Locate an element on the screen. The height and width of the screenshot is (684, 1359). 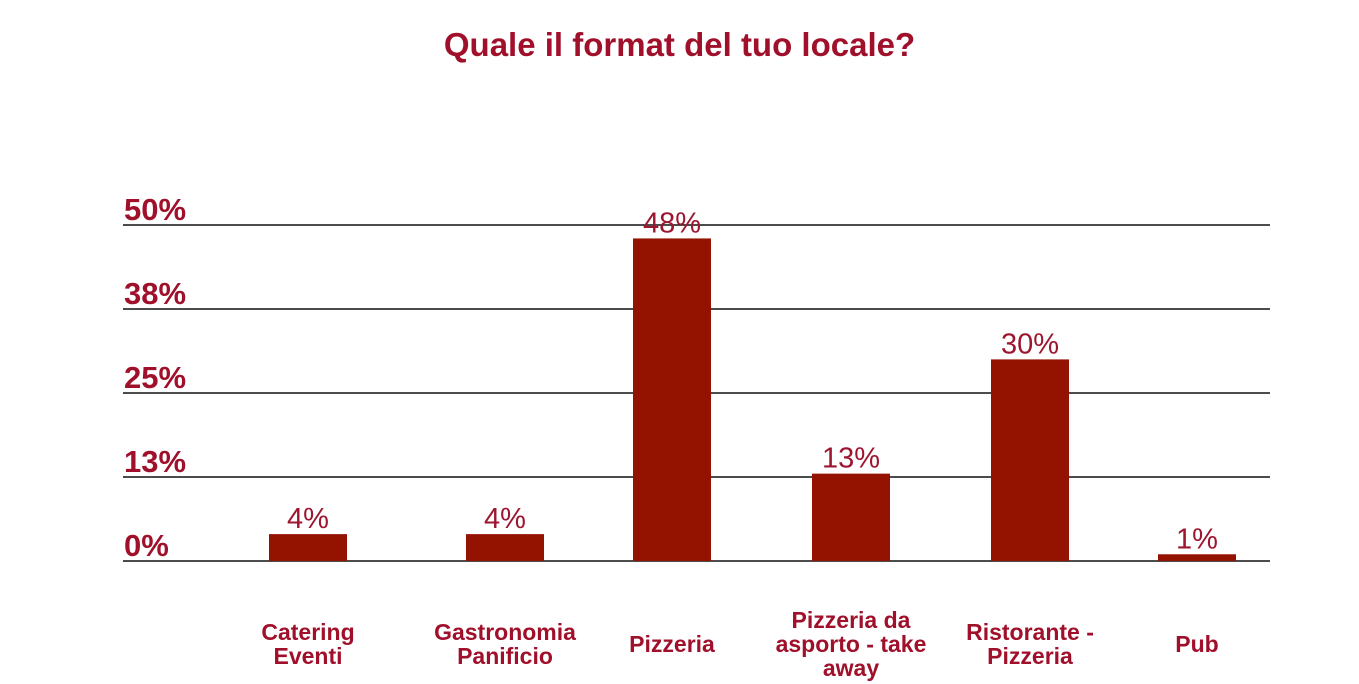
y-tick-label: 50% is located at coordinates (155, 209).